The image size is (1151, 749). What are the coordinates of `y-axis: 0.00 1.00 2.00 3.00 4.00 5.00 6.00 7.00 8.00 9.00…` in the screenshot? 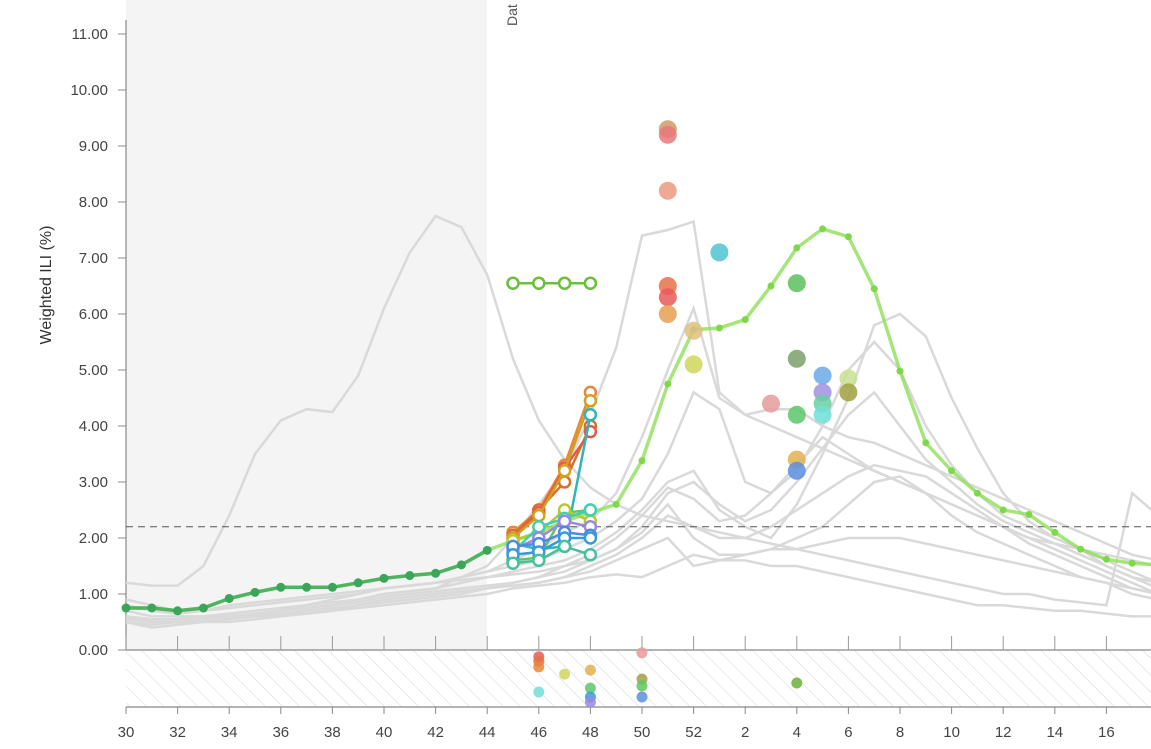 It's located at (98, 339).